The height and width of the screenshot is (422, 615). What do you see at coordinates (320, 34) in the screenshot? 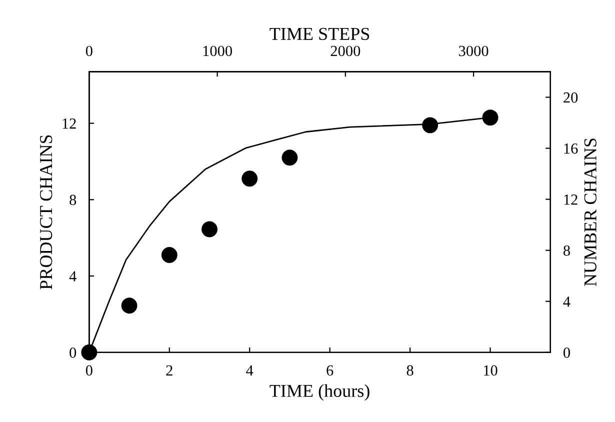
I see `x2-axis-title: TIME STEPS` at bounding box center [320, 34].